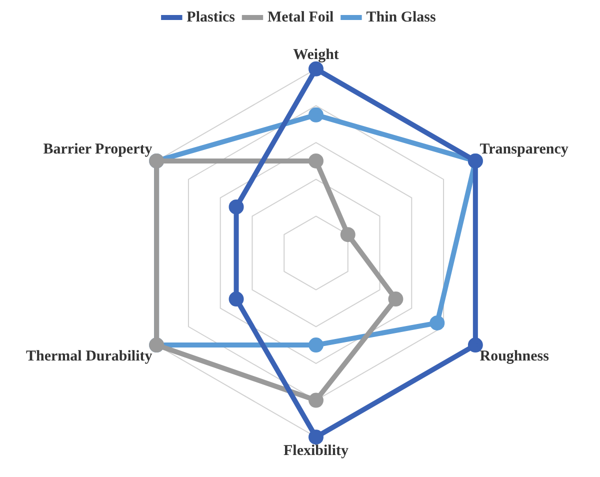 The width and height of the screenshot is (600, 477). I want to click on legend-label: Thin Glass, so click(401, 17).